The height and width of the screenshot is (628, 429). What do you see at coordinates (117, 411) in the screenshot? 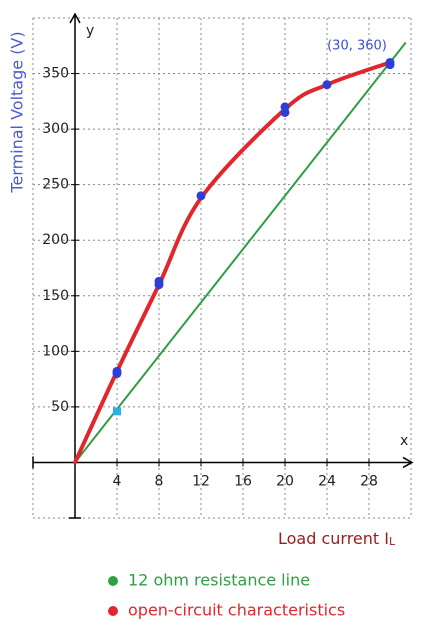
I see `data-square` at bounding box center [117, 411].